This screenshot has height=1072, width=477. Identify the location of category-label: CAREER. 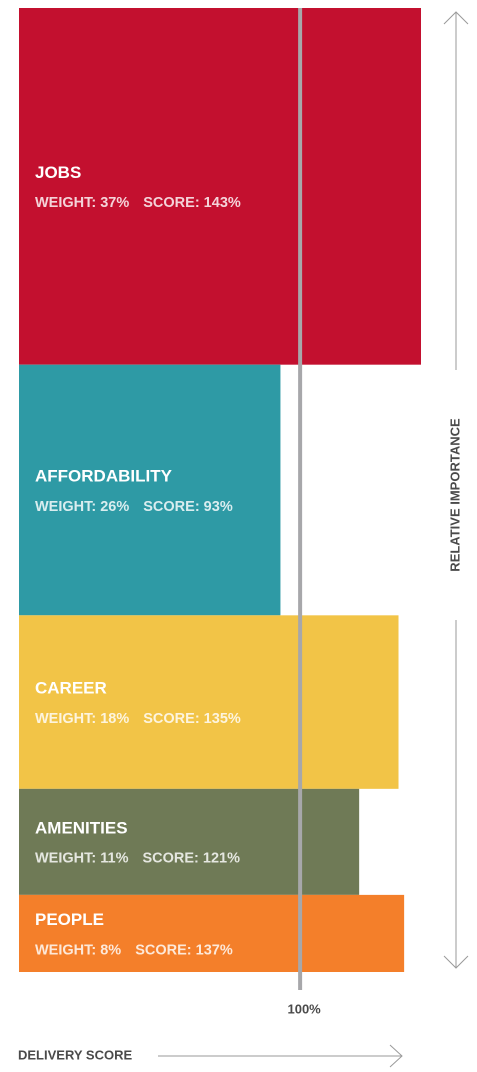
(71, 688).